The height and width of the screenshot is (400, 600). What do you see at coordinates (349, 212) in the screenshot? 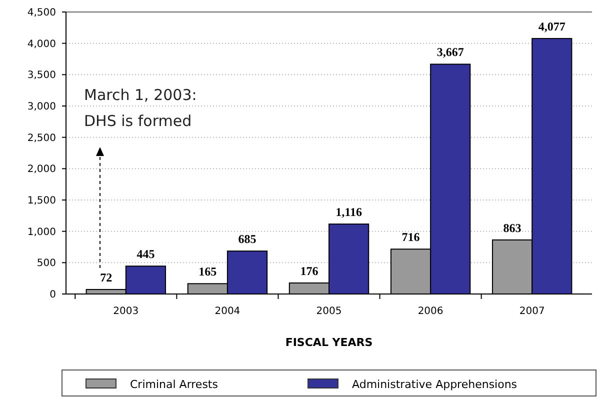
I see `data-label: 1,116` at bounding box center [349, 212].